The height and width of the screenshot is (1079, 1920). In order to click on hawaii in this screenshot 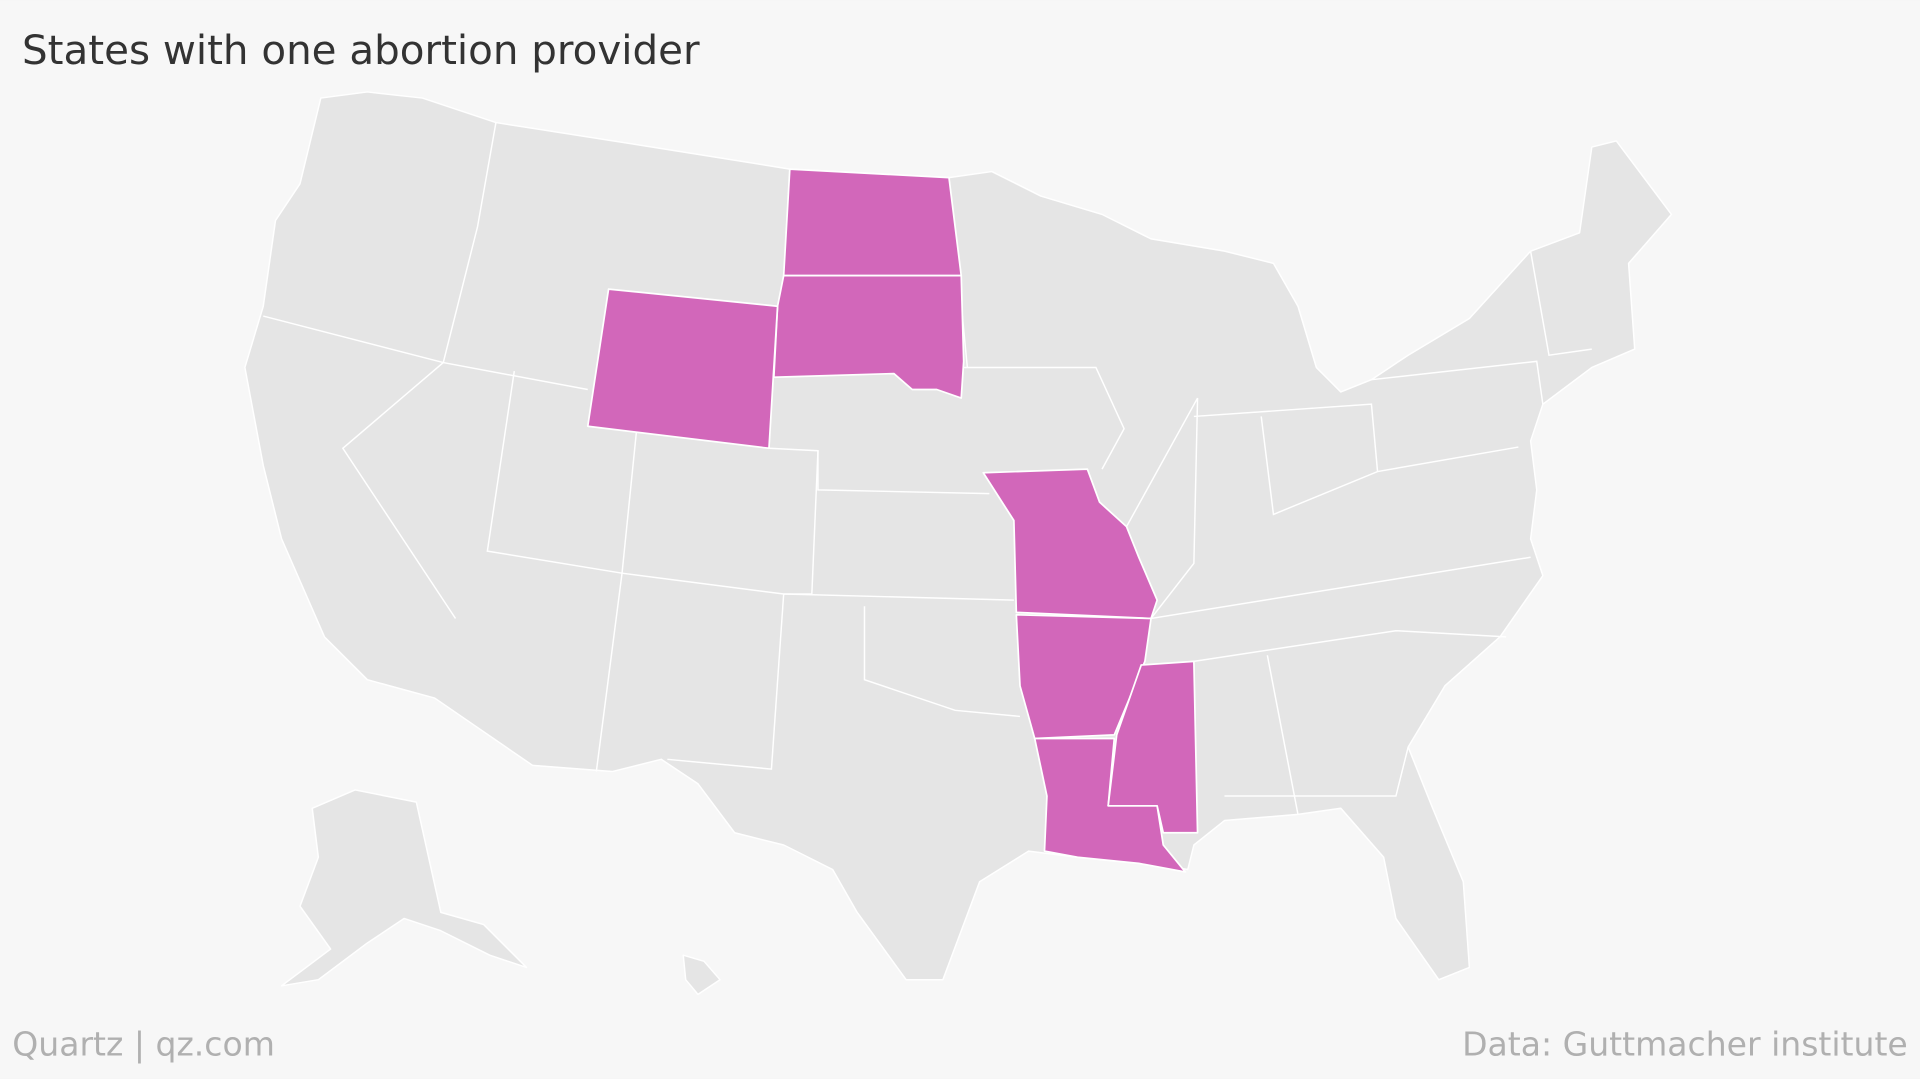, I will do `click(701, 975)`.